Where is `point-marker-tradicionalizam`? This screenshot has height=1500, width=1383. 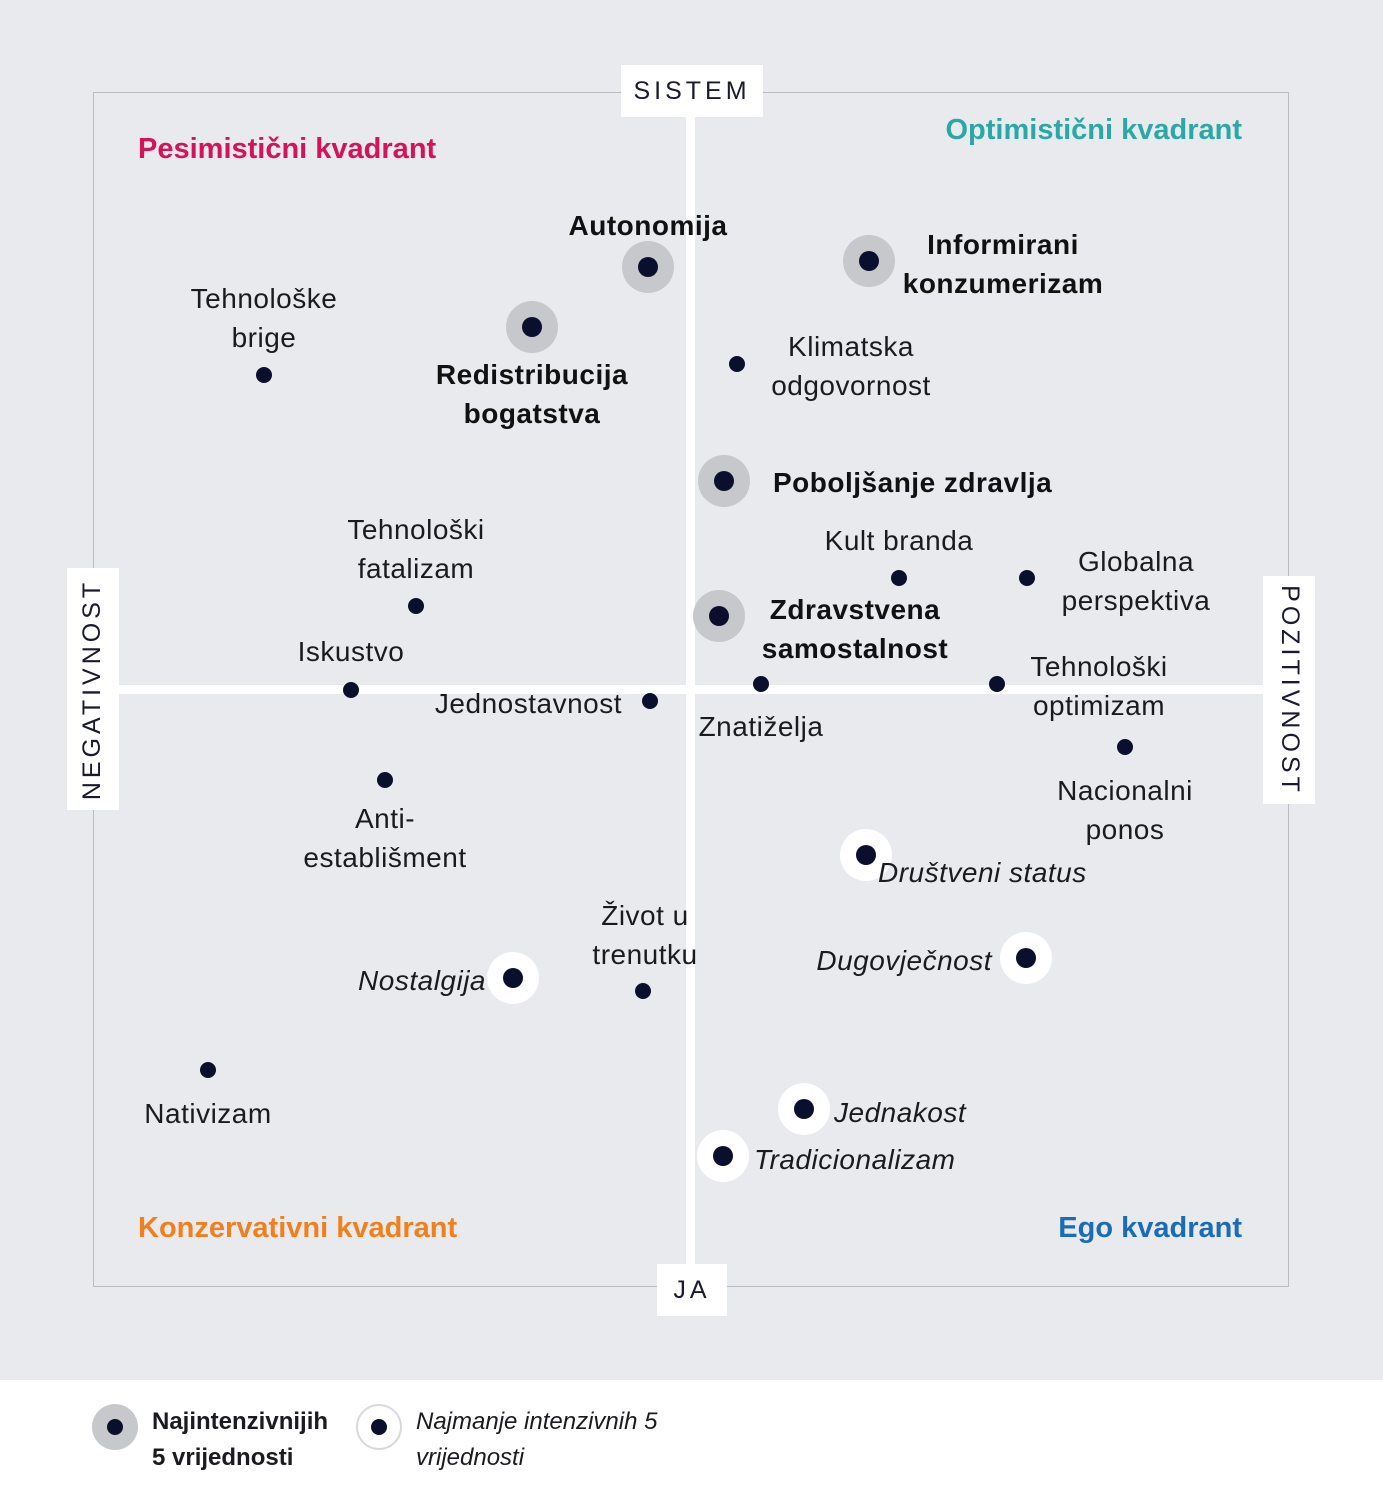
point-marker-tradicionalizam is located at coordinates (723, 1156).